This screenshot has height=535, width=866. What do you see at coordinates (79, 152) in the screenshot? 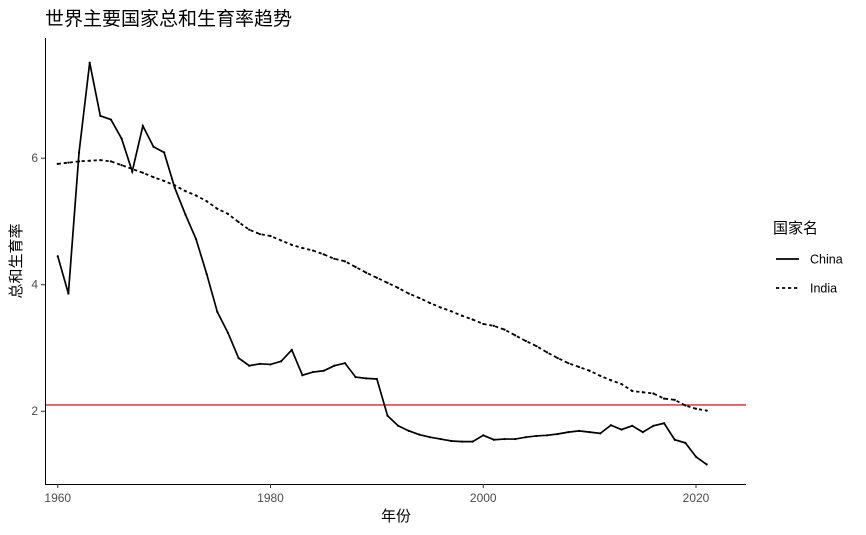
I see `data-point-china-1962` at bounding box center [79, 152].